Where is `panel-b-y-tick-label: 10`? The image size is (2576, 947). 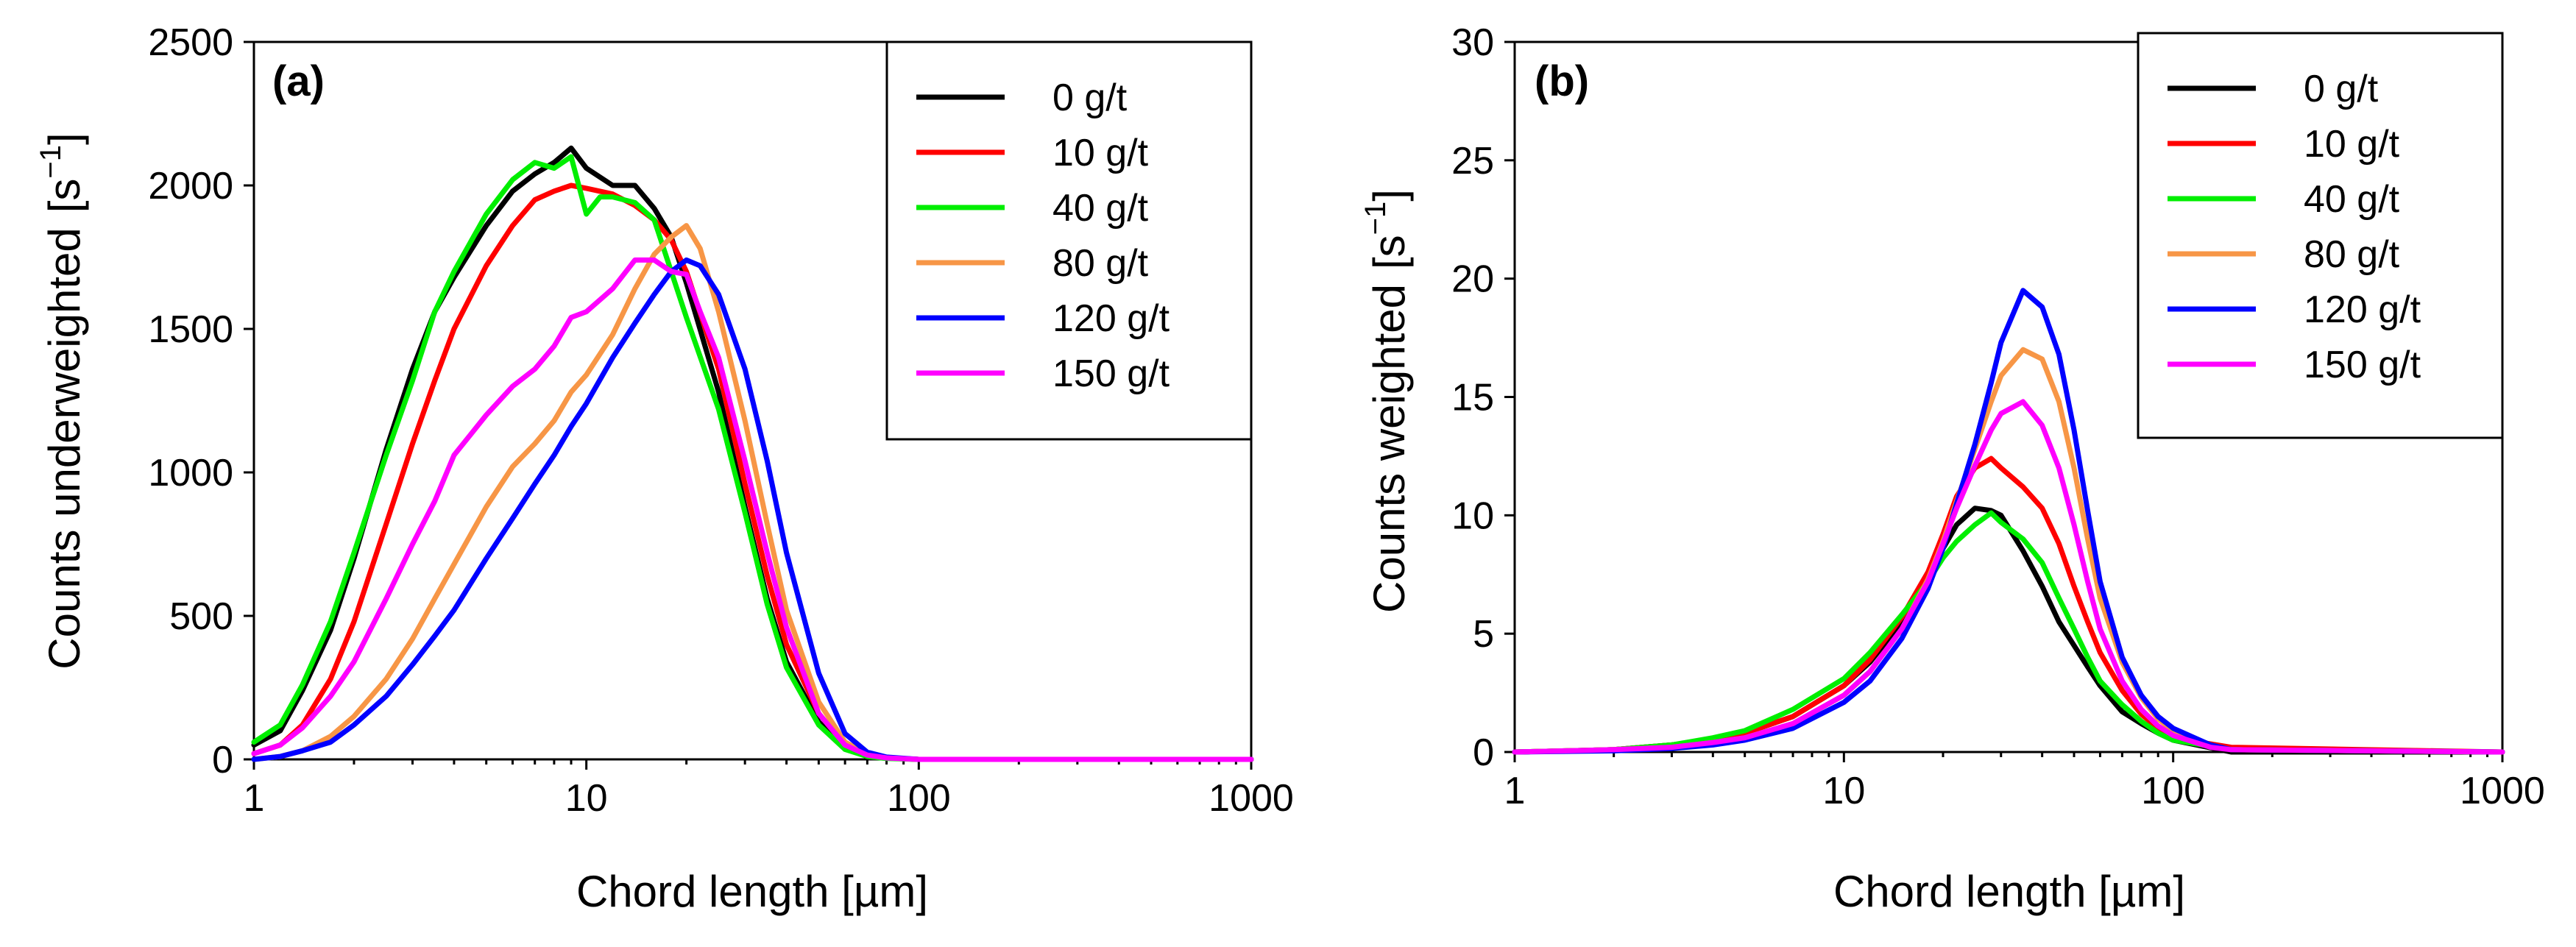
panel-b-y-tick-label: 10 is located at coordinates (1472, 515).